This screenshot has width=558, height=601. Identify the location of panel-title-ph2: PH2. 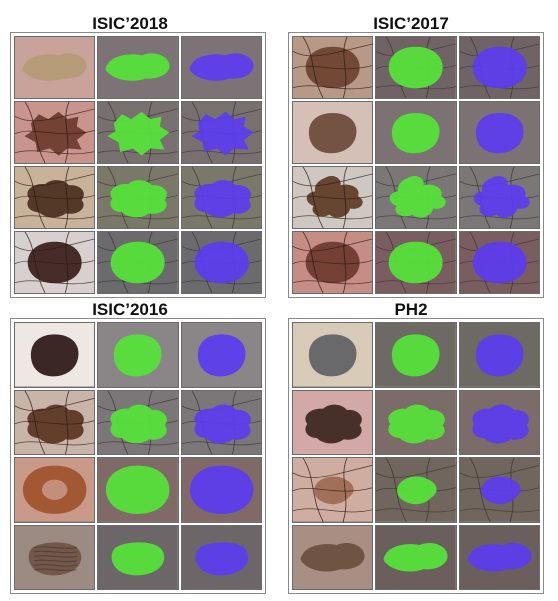
(411, 309).